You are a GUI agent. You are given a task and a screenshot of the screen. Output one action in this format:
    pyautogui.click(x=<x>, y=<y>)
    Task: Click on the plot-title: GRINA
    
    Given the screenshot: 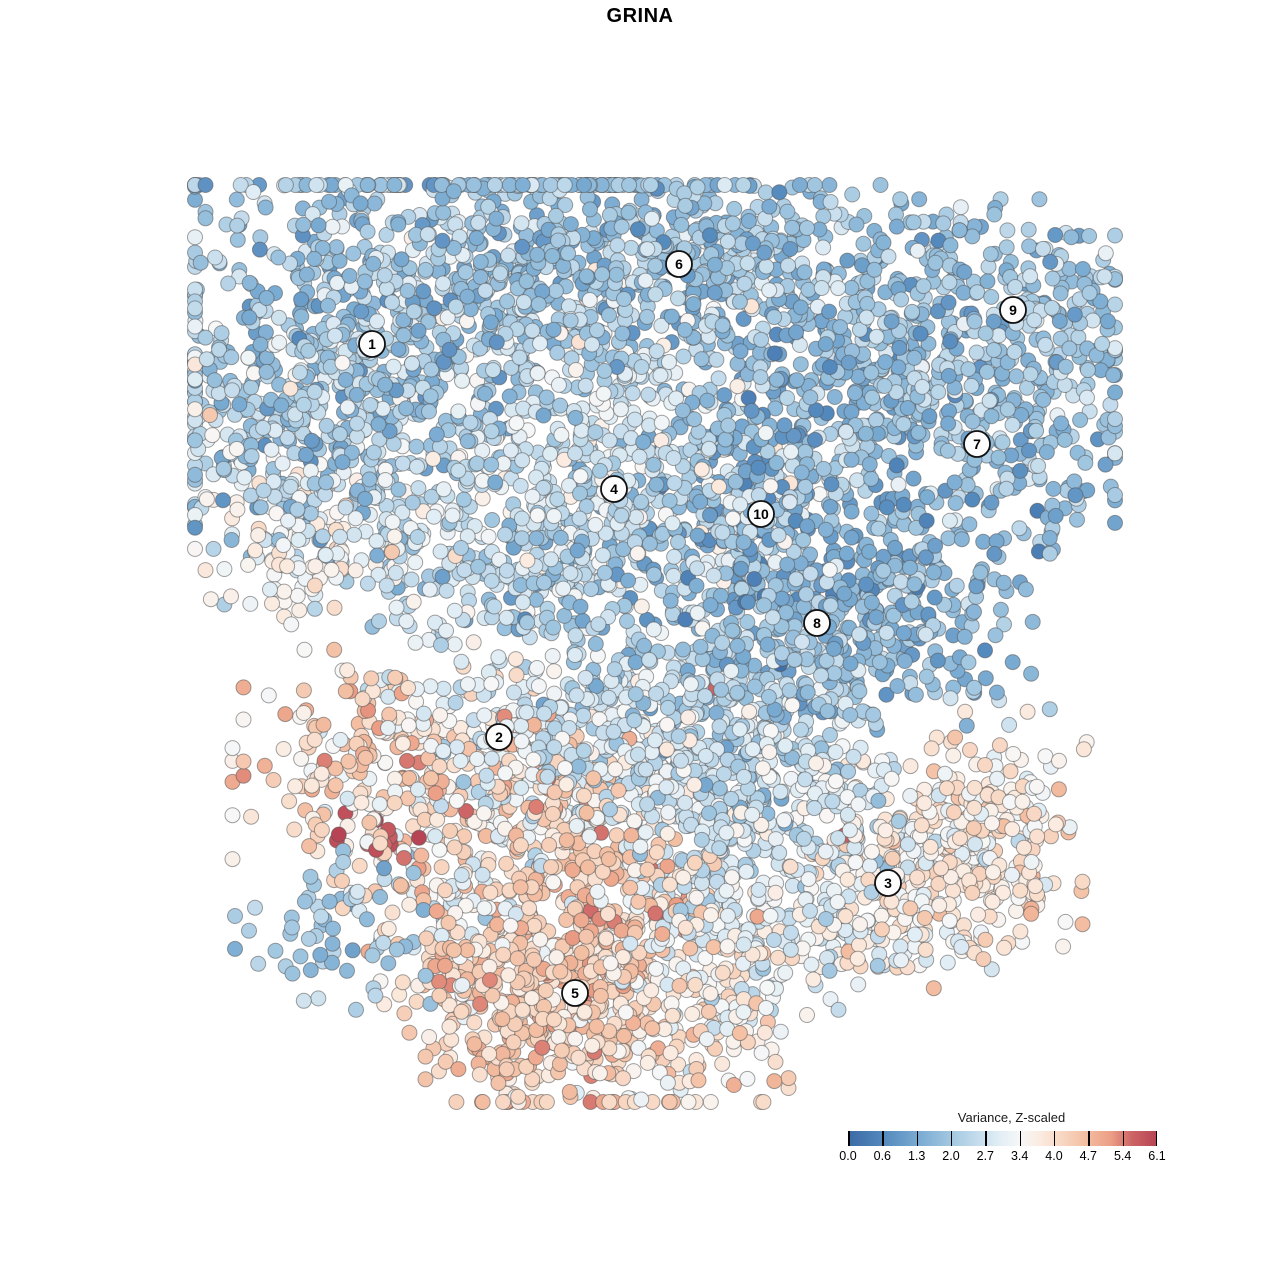 What is the action you would take?
    pyautogui.click(x=640, y=16)
    